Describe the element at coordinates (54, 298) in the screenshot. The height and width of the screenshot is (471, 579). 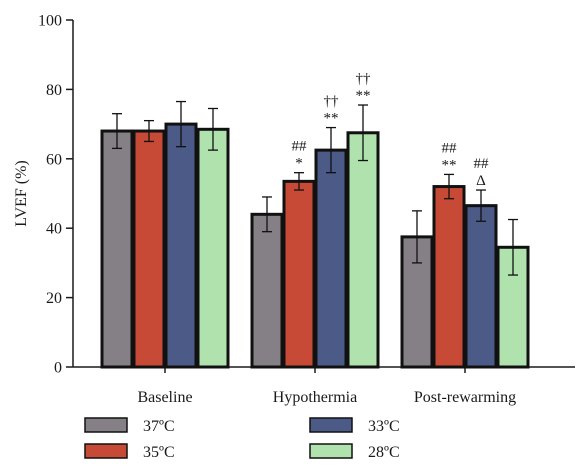
I see `y-tick-label: 20` at that location.